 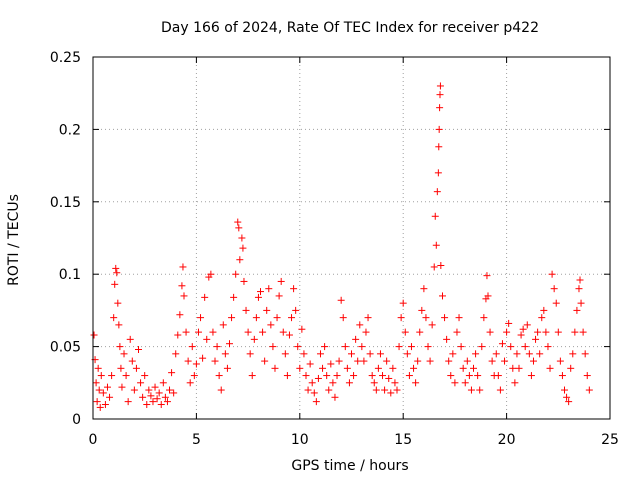 What do you see at coordinates (403, 440) in the screenshot?
I see `x-tick-label: 15` at bounding box center [403, 440].